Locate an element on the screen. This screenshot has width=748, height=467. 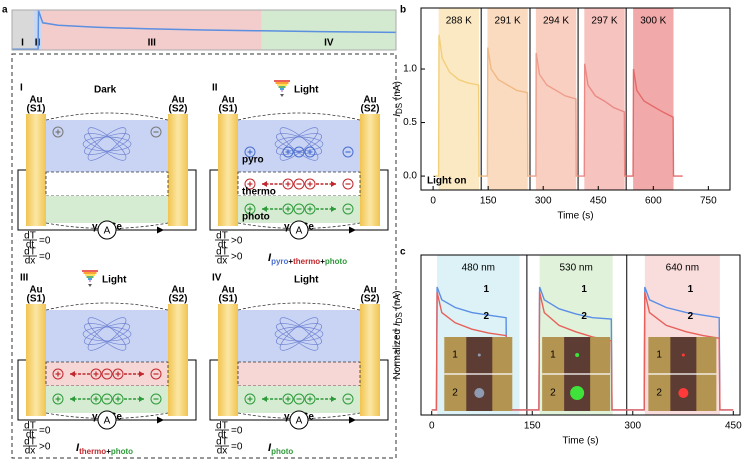
contact-label: (S2) is located at coordinates (178, 109).